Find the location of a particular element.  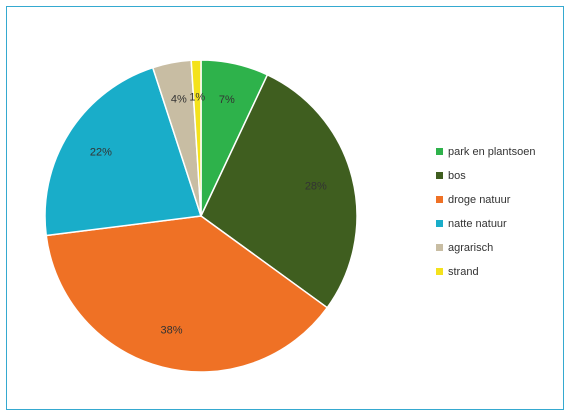

slice-label-droge-natuur: 38% is located at coordinates (171, 331).